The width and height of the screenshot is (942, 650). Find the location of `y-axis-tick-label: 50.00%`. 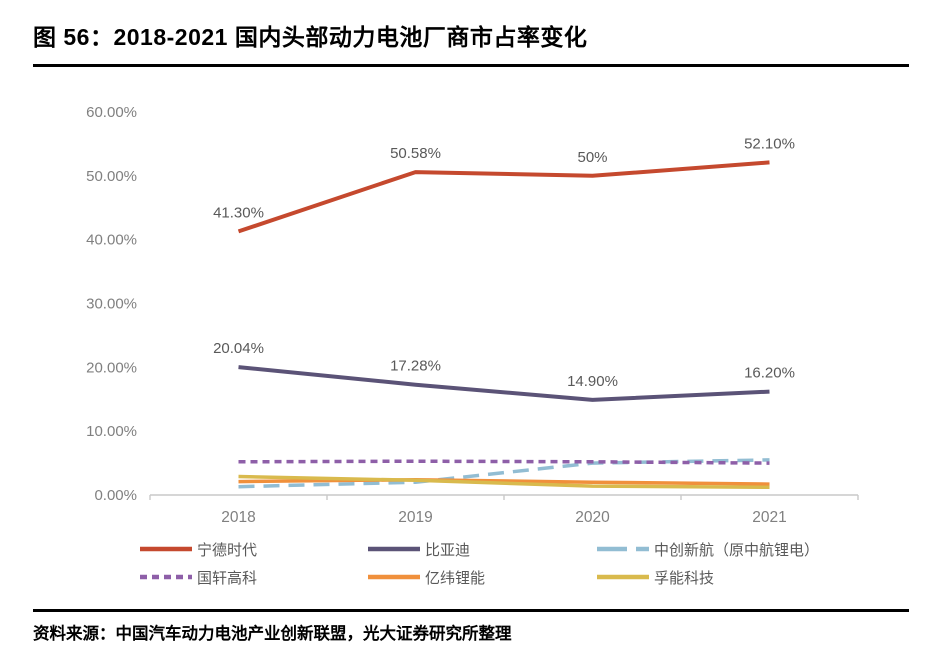

y-axis-tick-label: 50.00% is located at coordinates (111, 176).